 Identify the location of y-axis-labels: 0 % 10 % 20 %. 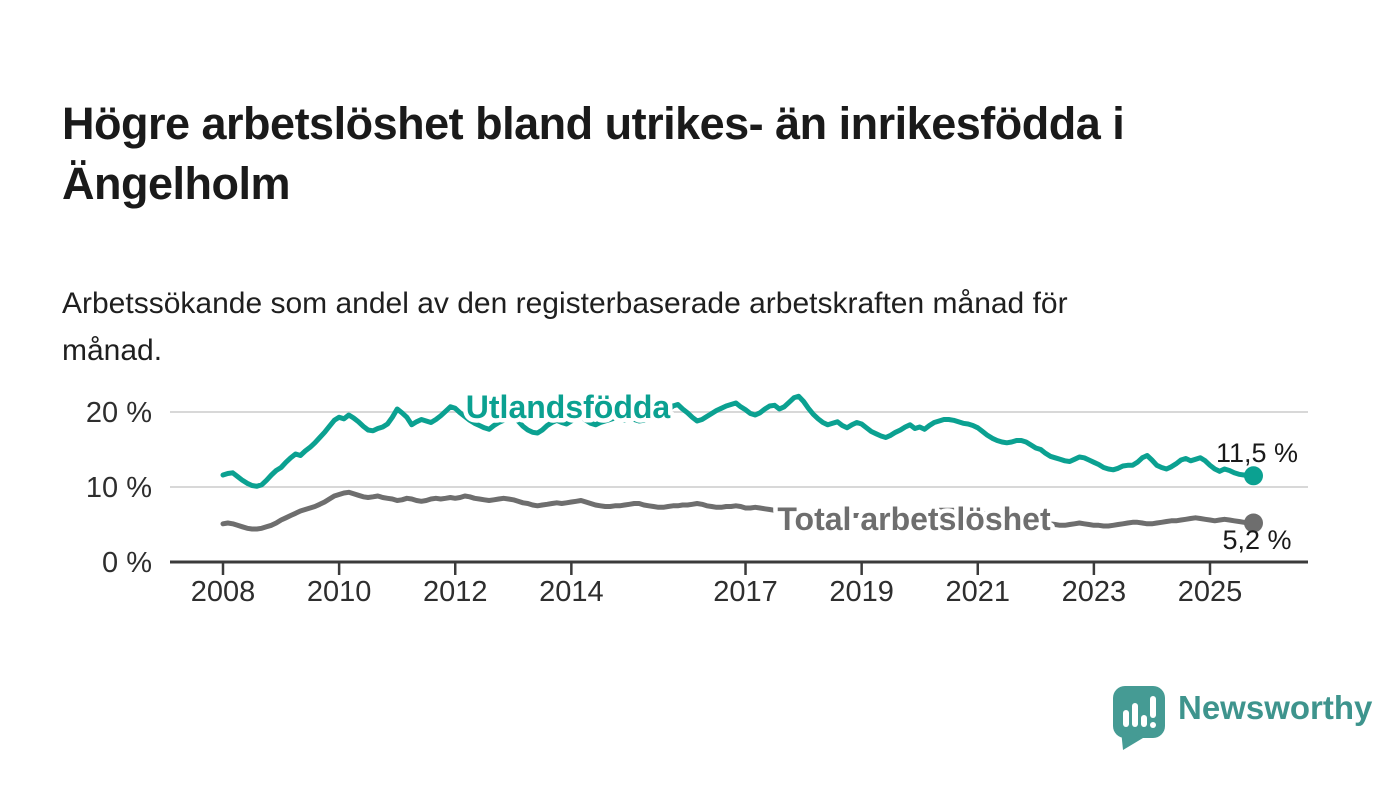
(119, 488).